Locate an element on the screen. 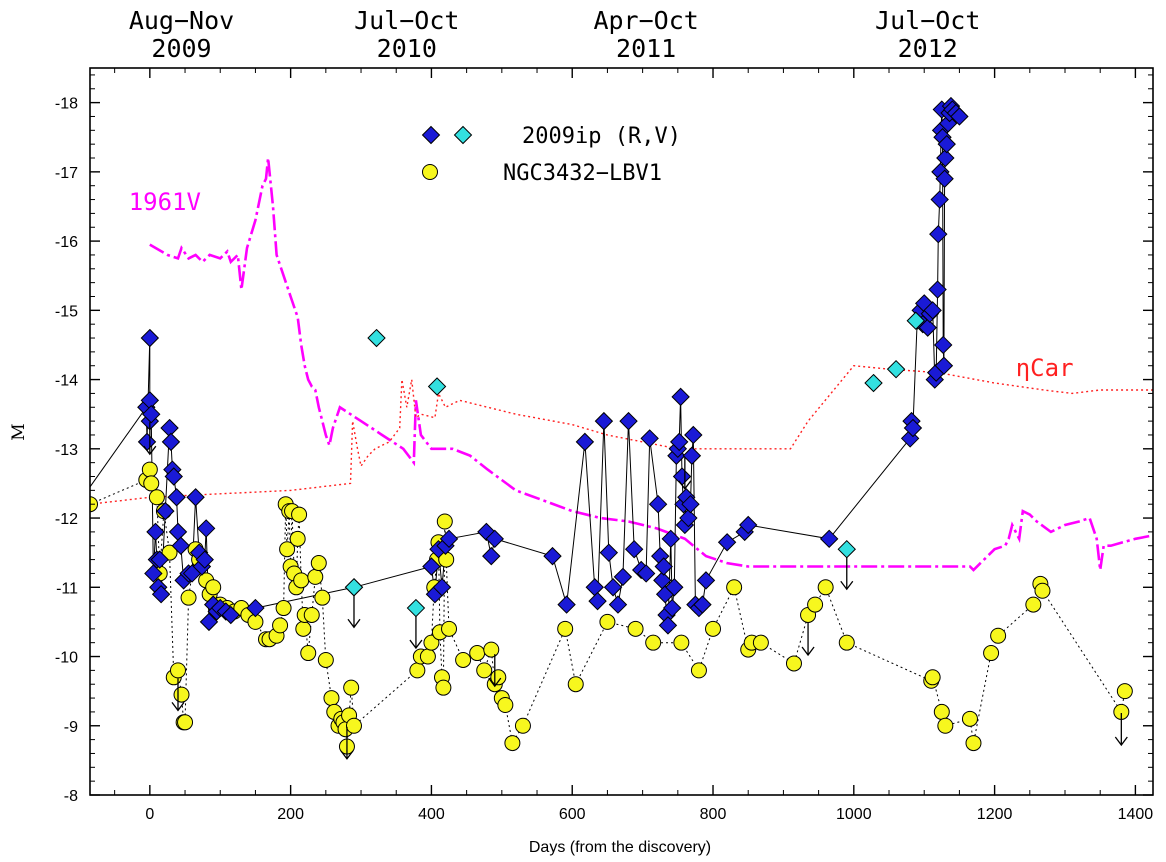 Image resolution: width=1166 pixels, height=862 pixels. y-tick-label: -15 is located at coordinates (66, 311).